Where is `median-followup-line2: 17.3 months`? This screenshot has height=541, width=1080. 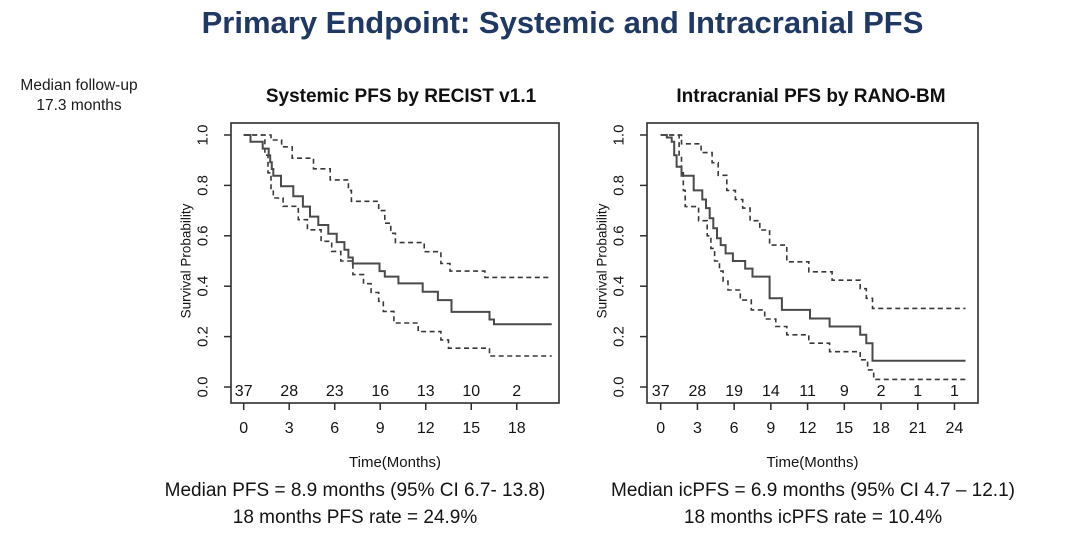 median-followup-line2: 17.3 months is located at coordinates (79, 105).